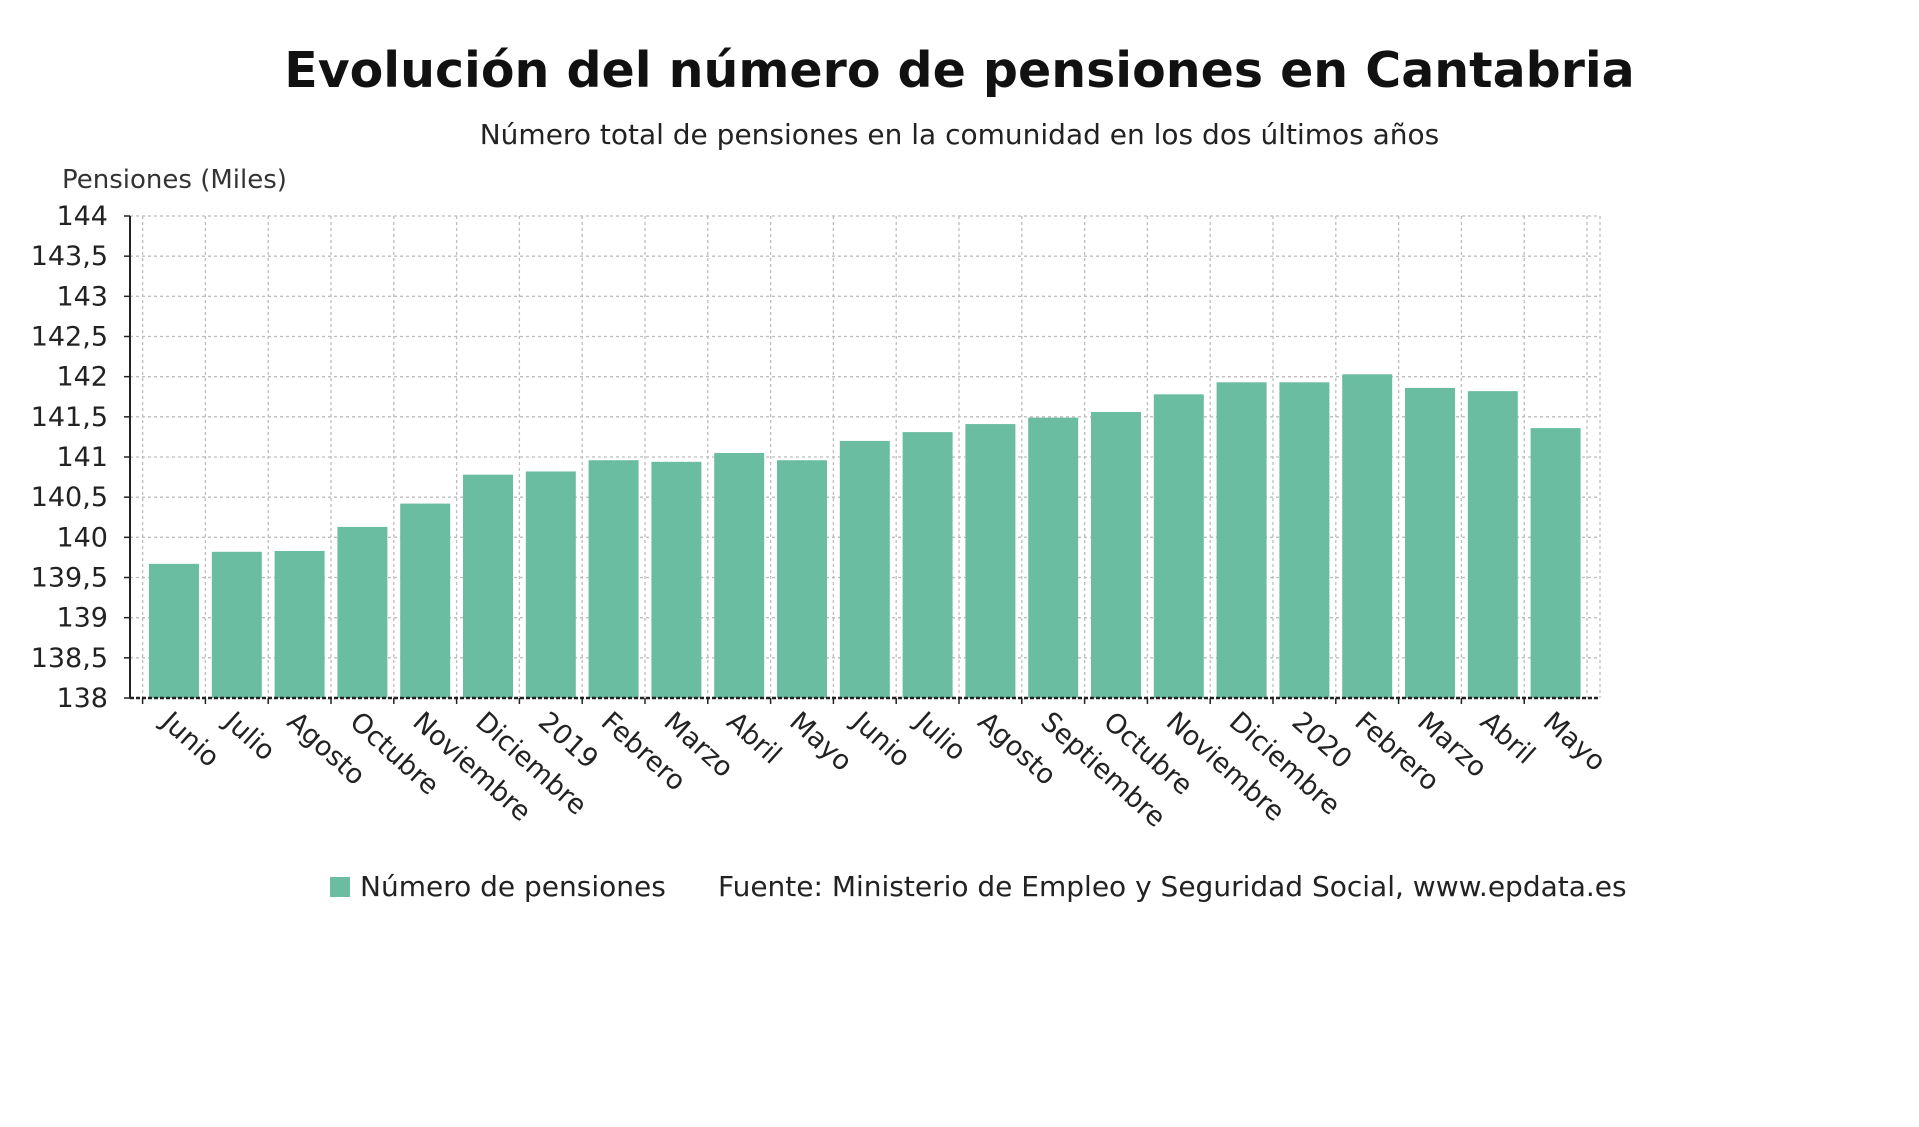 This screenshot has height=1127, width=1919. Describe the element at coordinates (340, 886) in the screenshot. I see `legend-swatch` at that location.